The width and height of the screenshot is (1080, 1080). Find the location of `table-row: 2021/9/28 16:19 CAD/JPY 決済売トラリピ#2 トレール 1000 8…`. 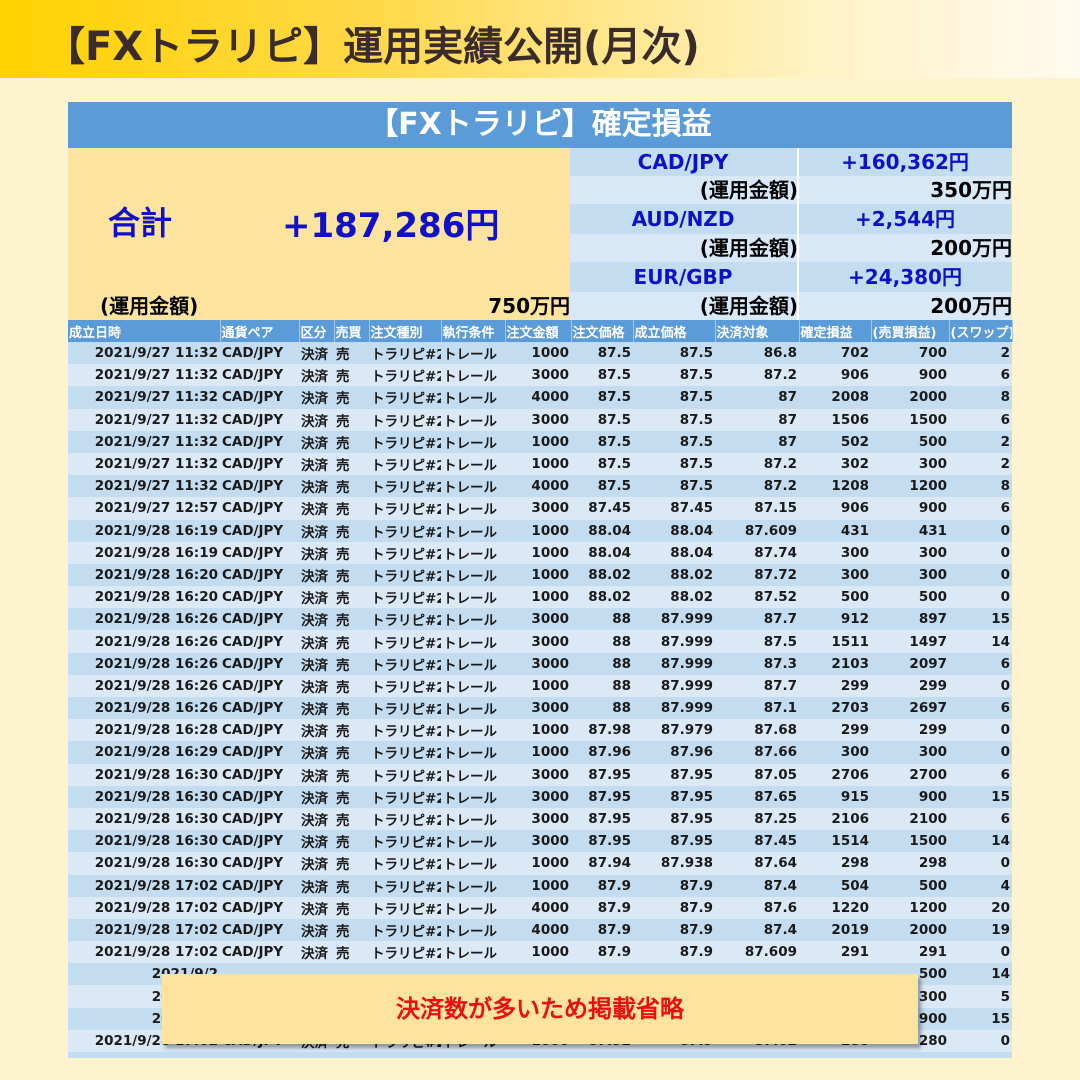

table-row: 2021/9/28 16:19 CAD/JPY 決済売トラリピ#2 トレール 1000 8… is located at coordinates (540, 530).